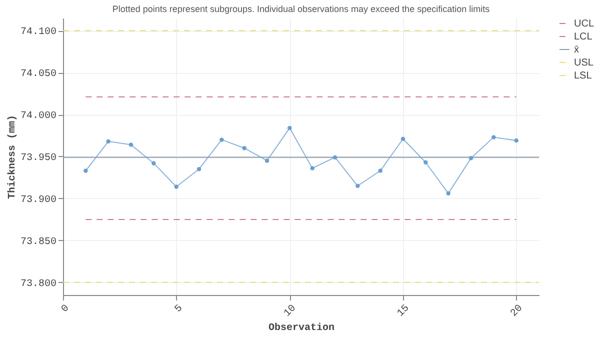  I want to click on legend-label: UCL, so click(584, 24).